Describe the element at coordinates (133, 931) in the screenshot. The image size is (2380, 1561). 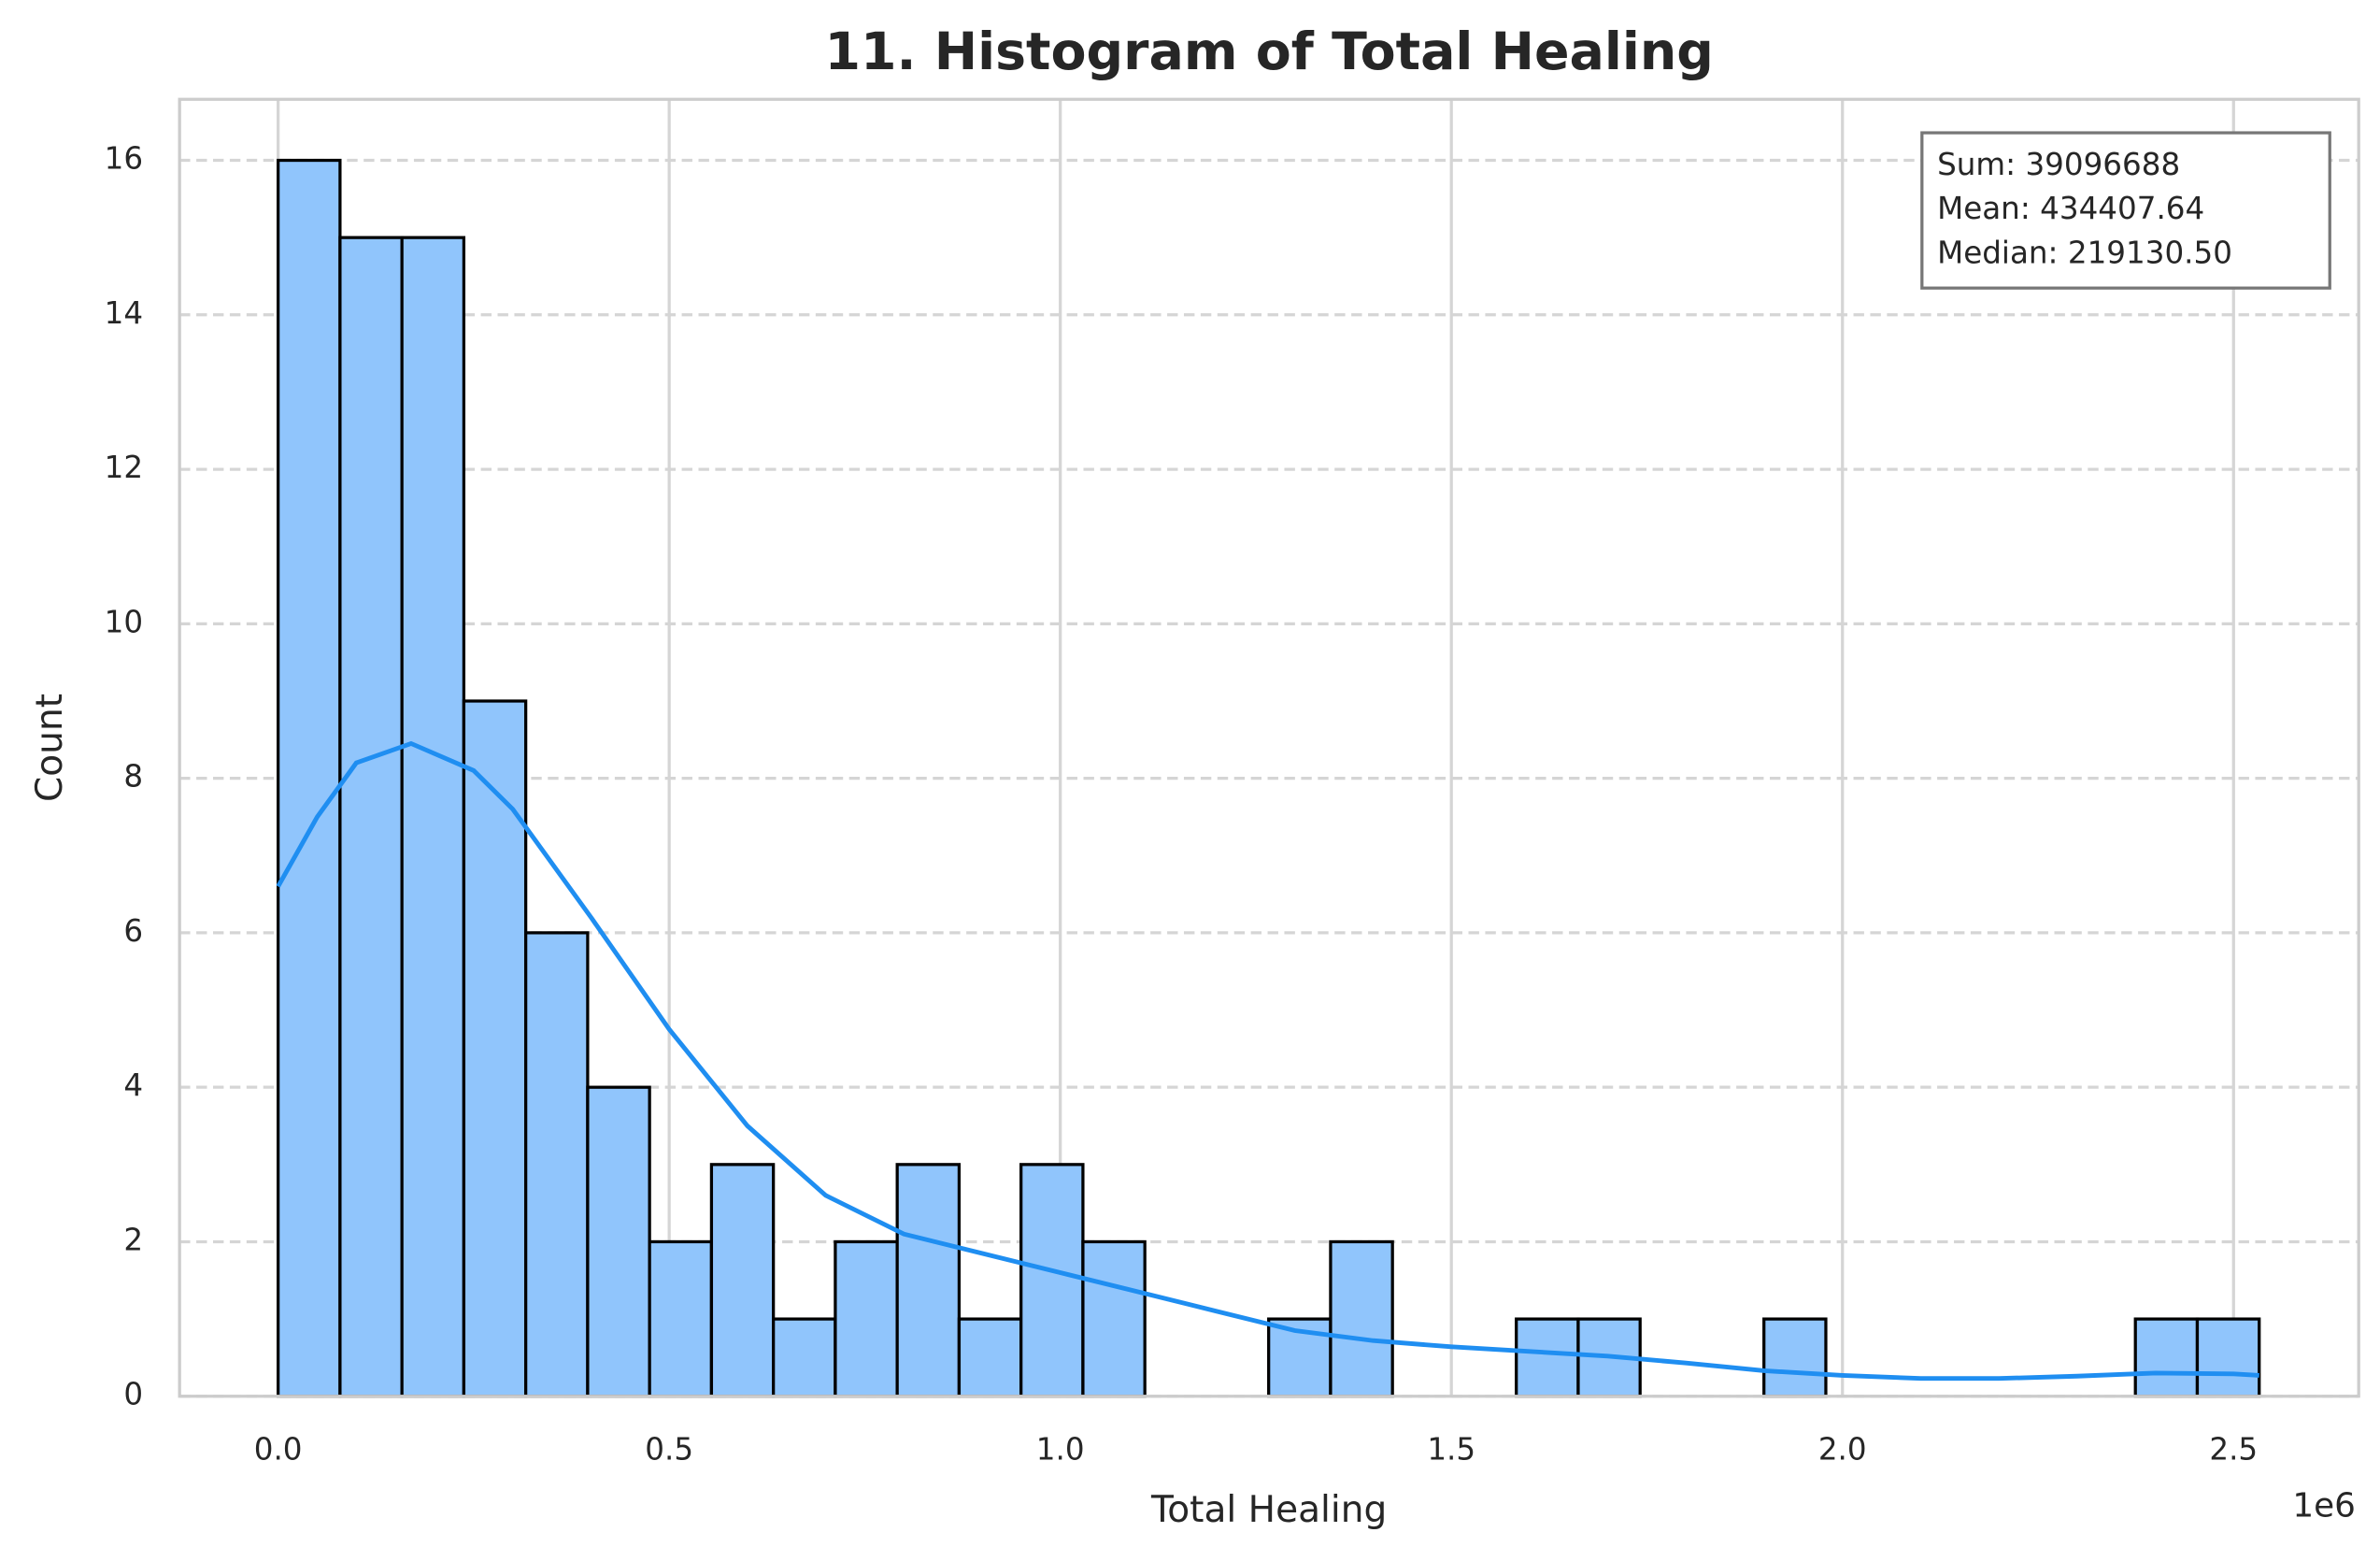
I see `y-tick-label: 6` at that location.